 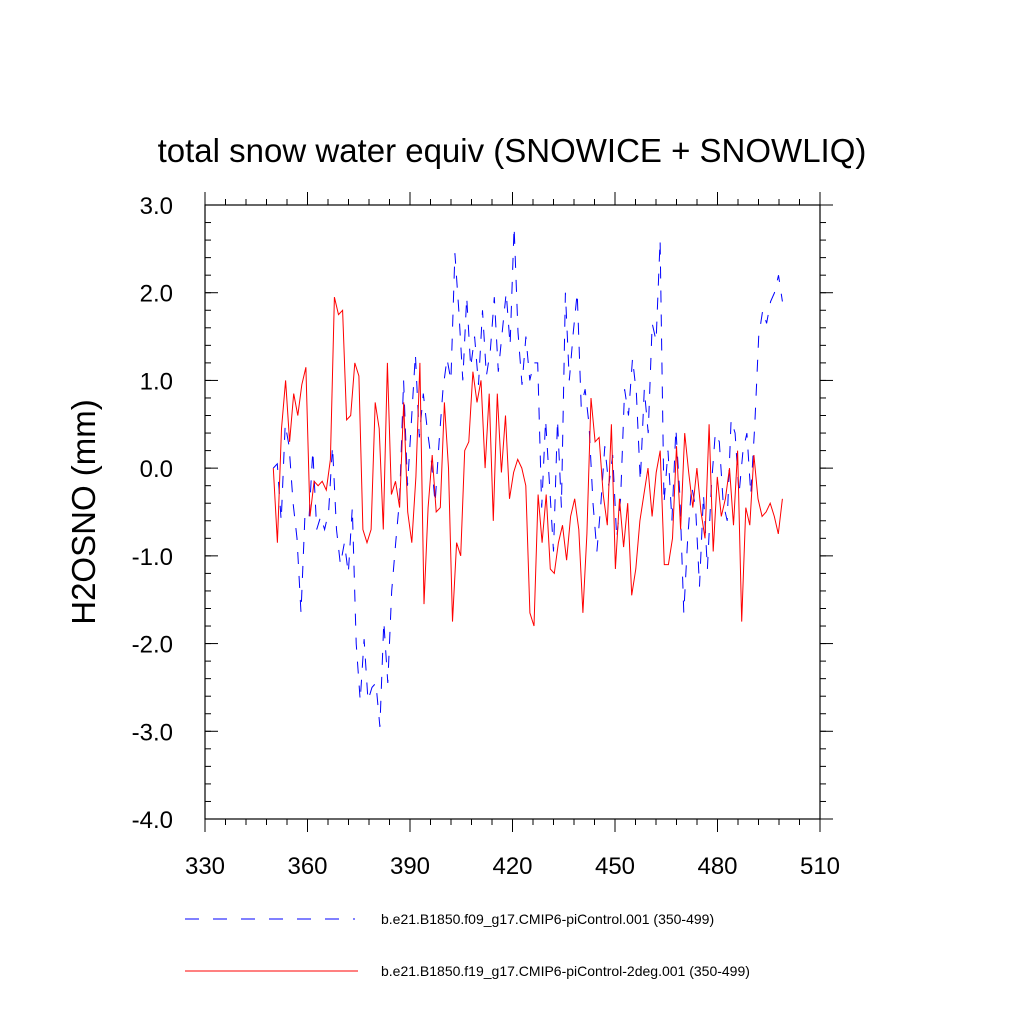 I want to click on y-tick-label: -3.0, so click(x=152, y=732).